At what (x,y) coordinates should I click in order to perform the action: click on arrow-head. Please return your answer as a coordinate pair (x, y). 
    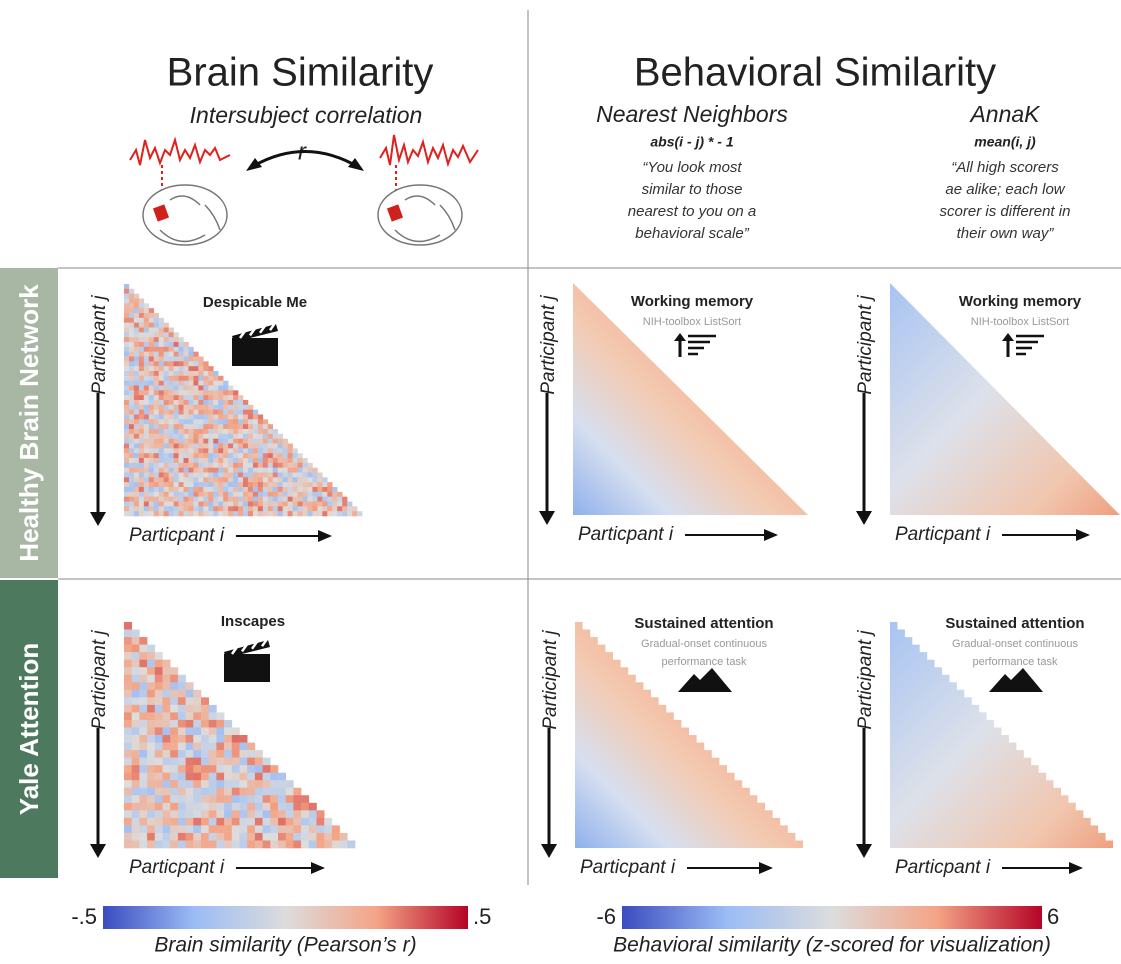
    Looking at the image, I should click on (356, 164).